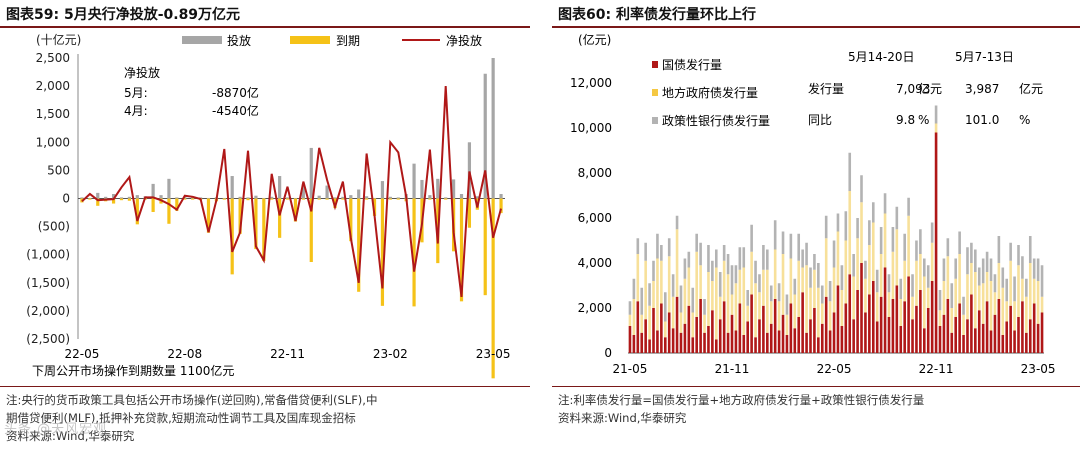 Image resolution: width=1080 pixels, height=450 pixels. I want to click on y-tick-label: 1,500, so click(53, 114).